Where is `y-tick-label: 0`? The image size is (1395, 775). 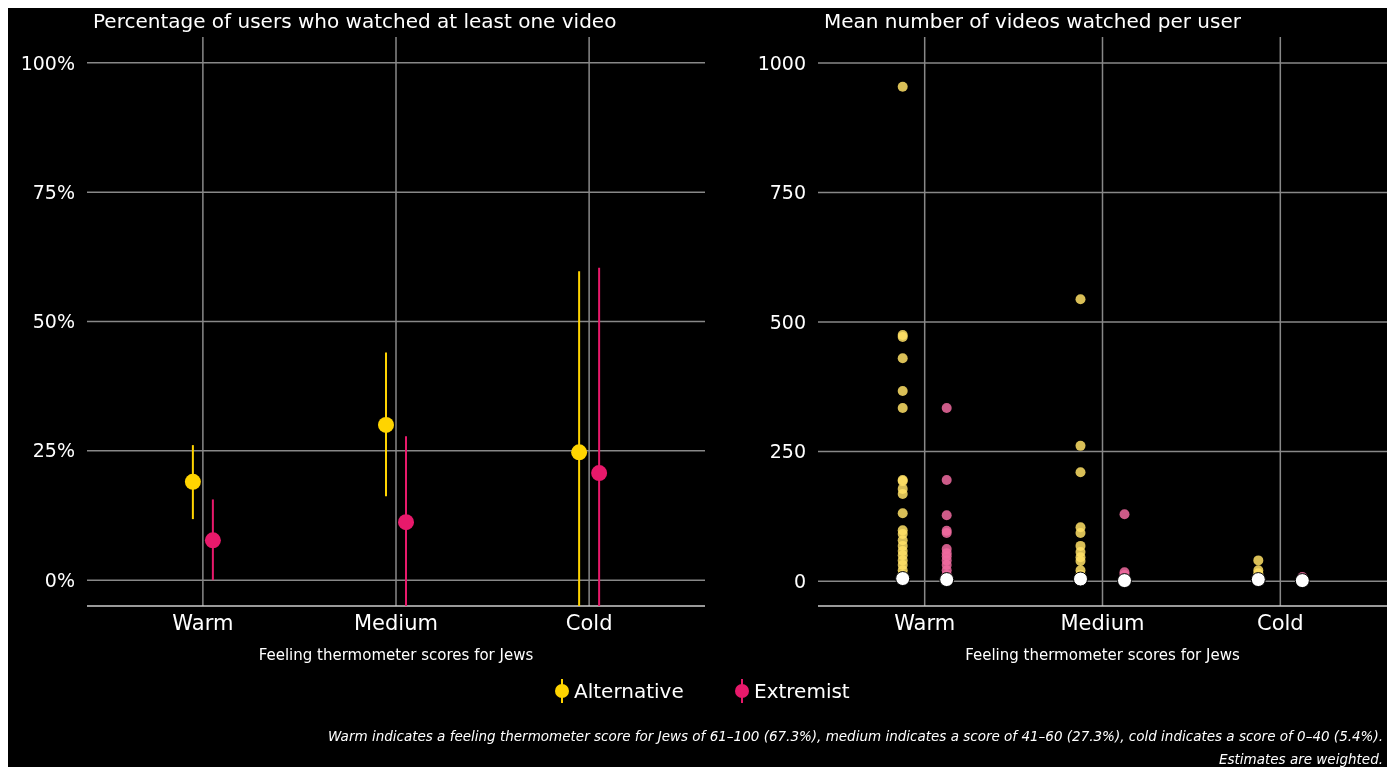
y-tick-label: 0 is located at coordinates (799, 580).